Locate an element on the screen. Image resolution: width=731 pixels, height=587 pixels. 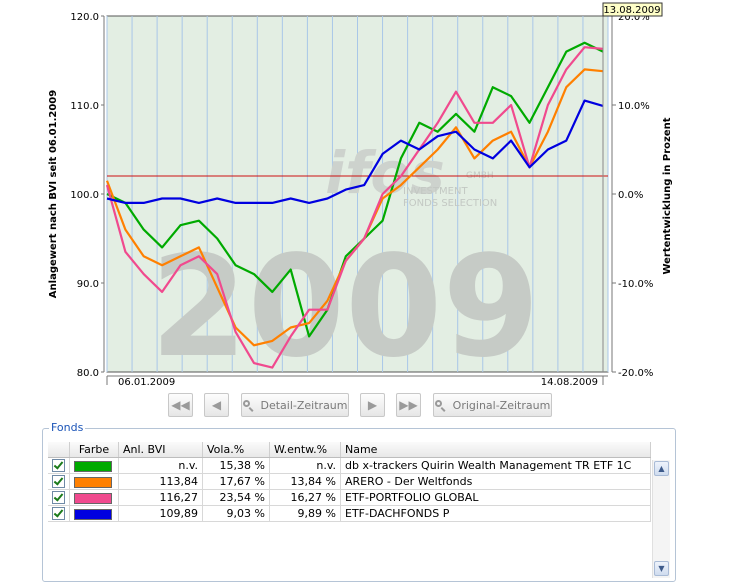
y-right-tick-label: 10.0% is located at coordinates (634, 106).